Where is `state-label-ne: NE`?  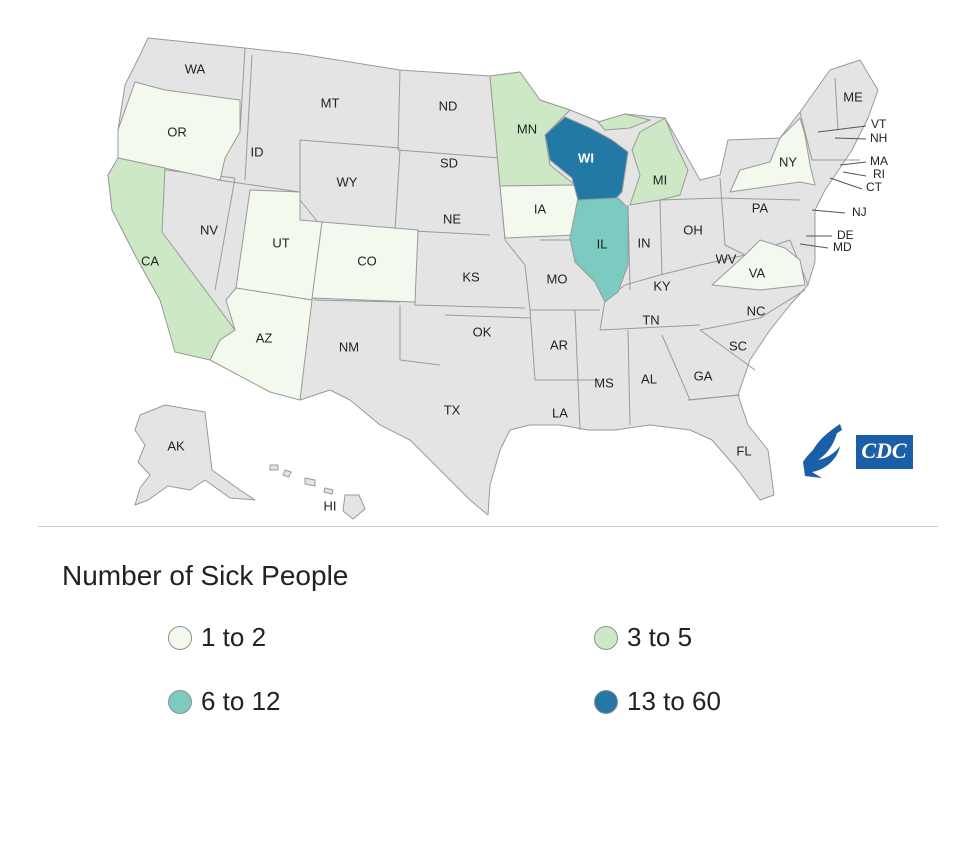
state-label-ne: NE is located at coordinates (452, 218).